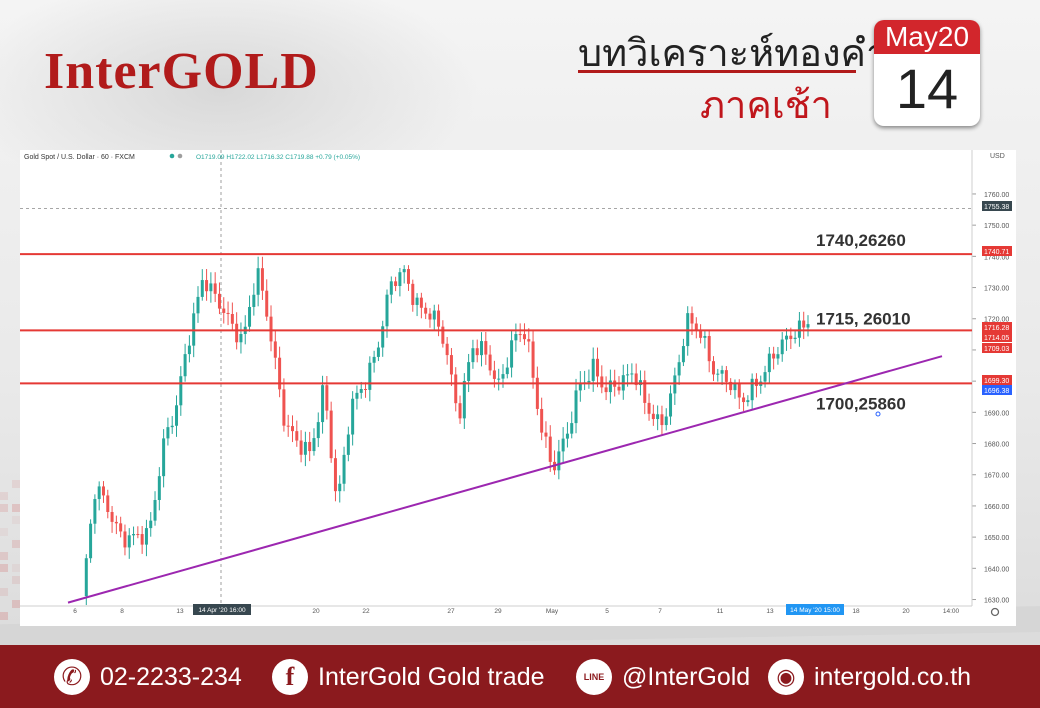 The width and height of the screenshot is (1040, 708). Describe the element at coordinates (316, 611) in the screenshot. I see `x-tick-label: 20` at that location.